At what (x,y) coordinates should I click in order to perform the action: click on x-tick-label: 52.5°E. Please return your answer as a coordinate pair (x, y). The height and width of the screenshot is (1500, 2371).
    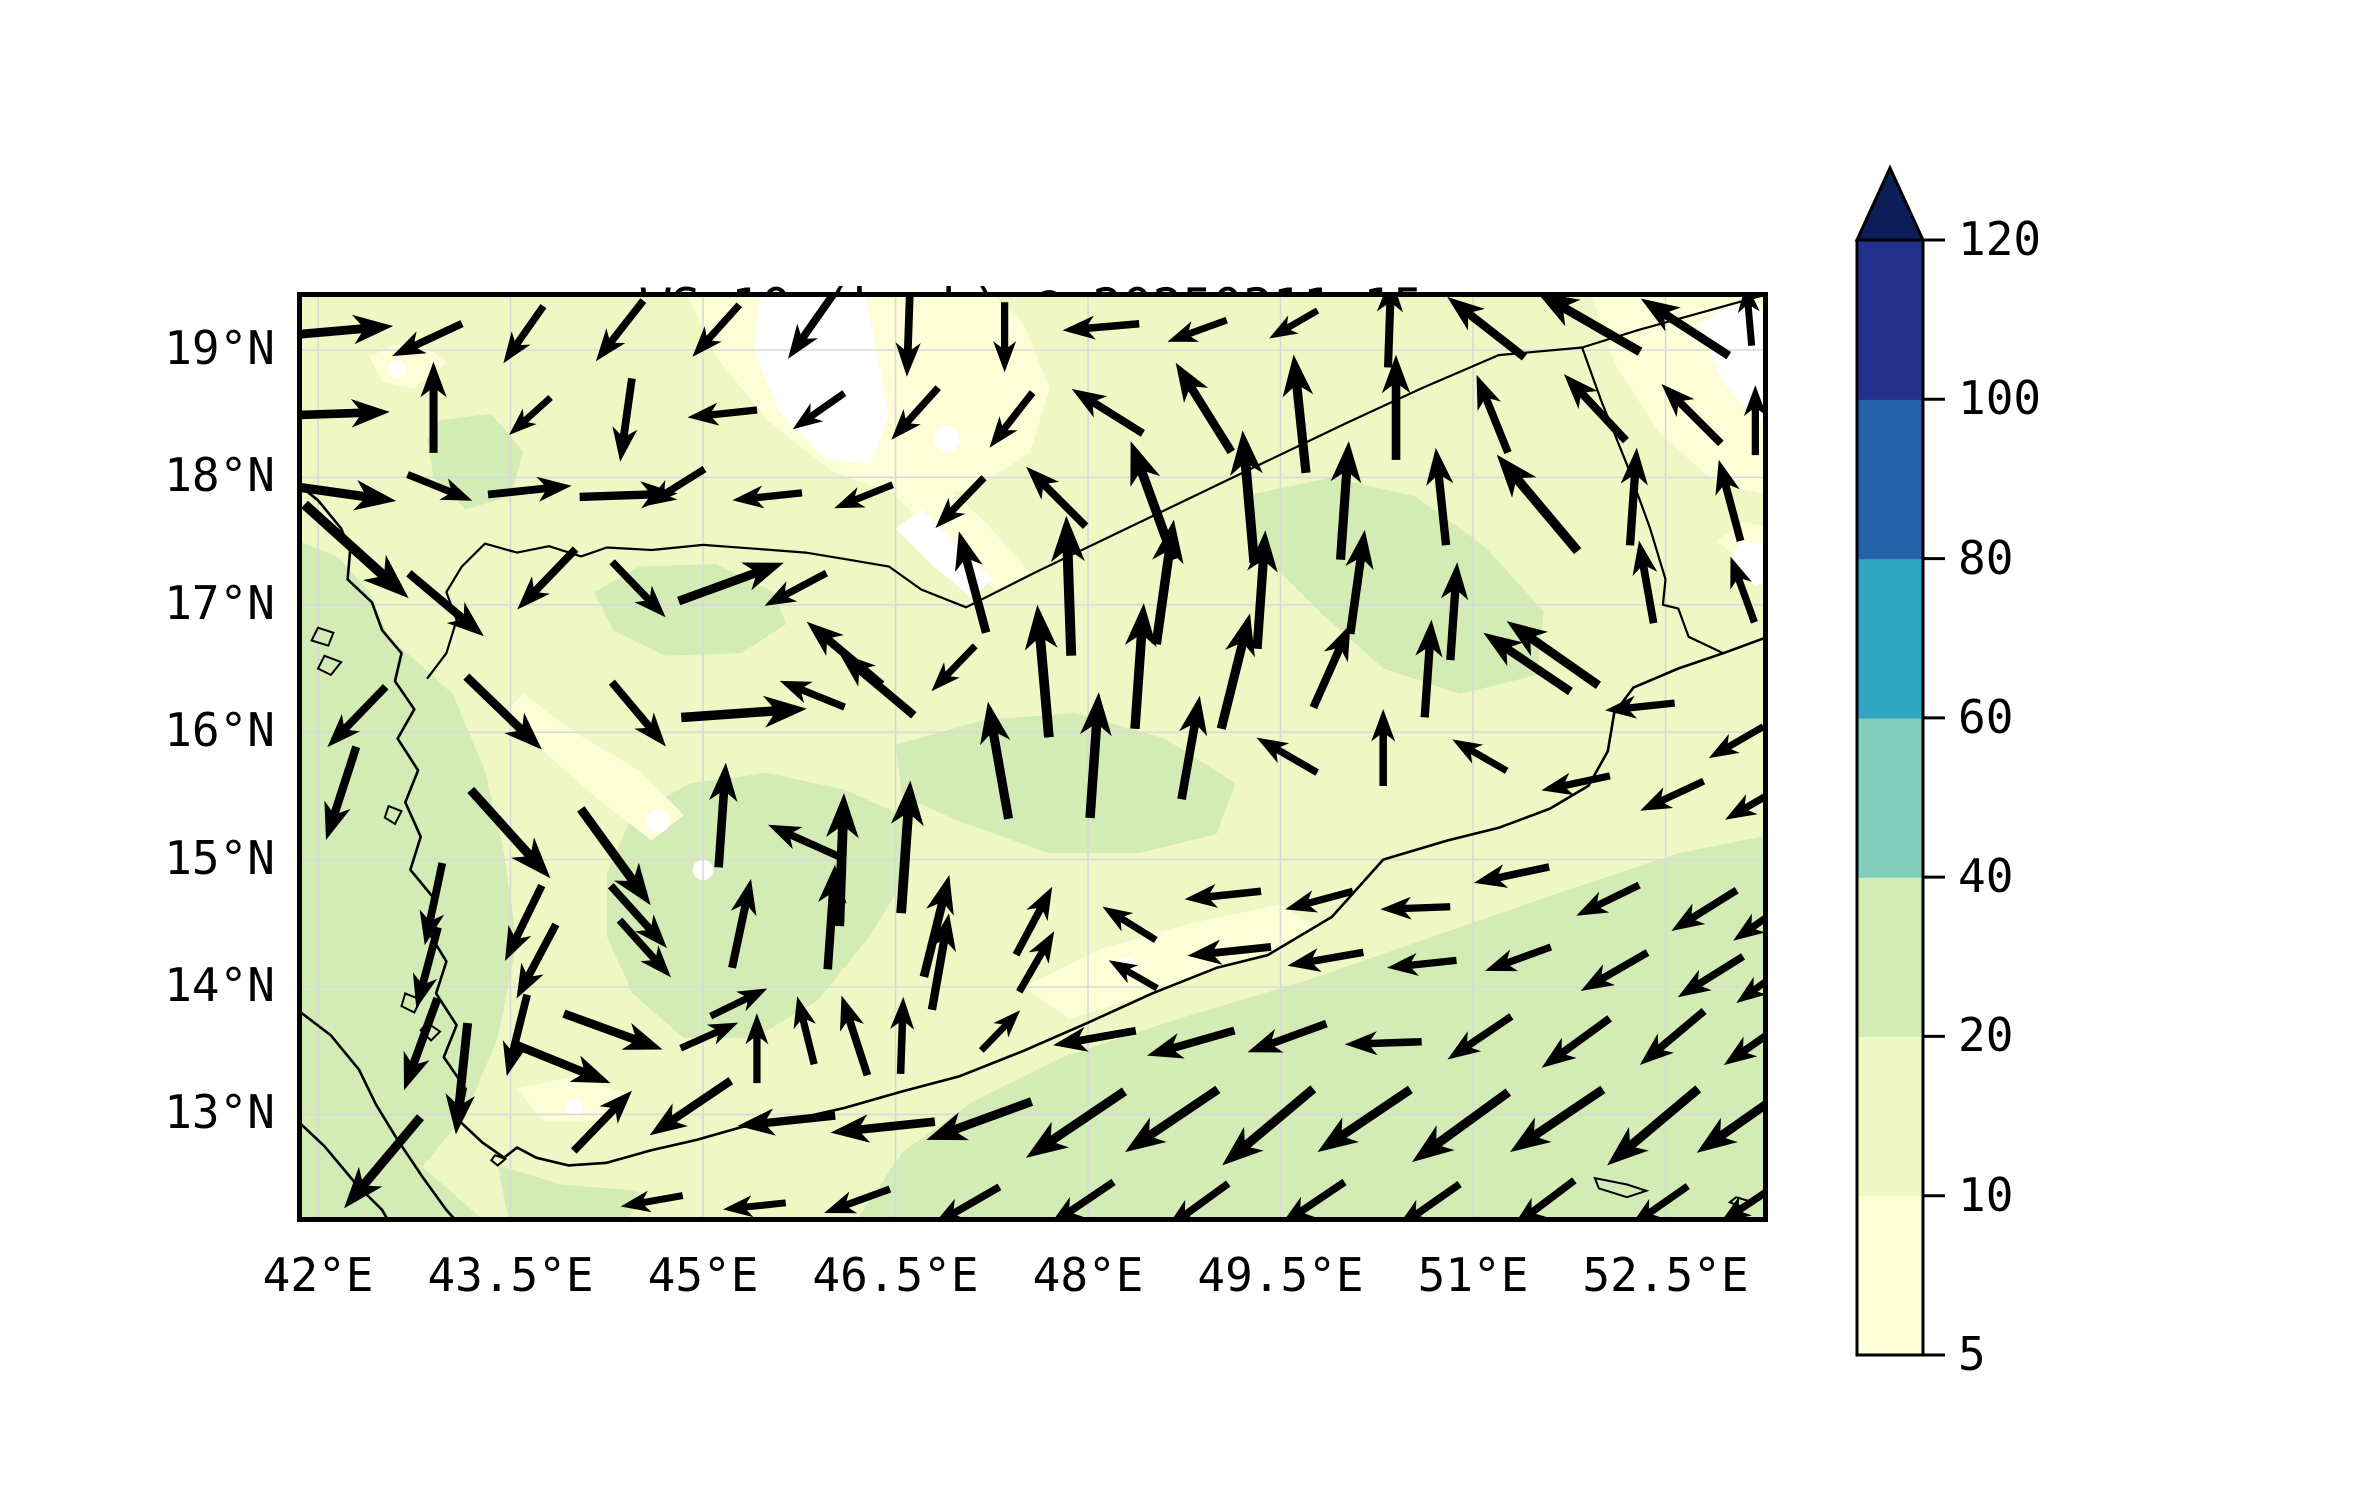
    Looking at the image, I should click on (1665, 1275).